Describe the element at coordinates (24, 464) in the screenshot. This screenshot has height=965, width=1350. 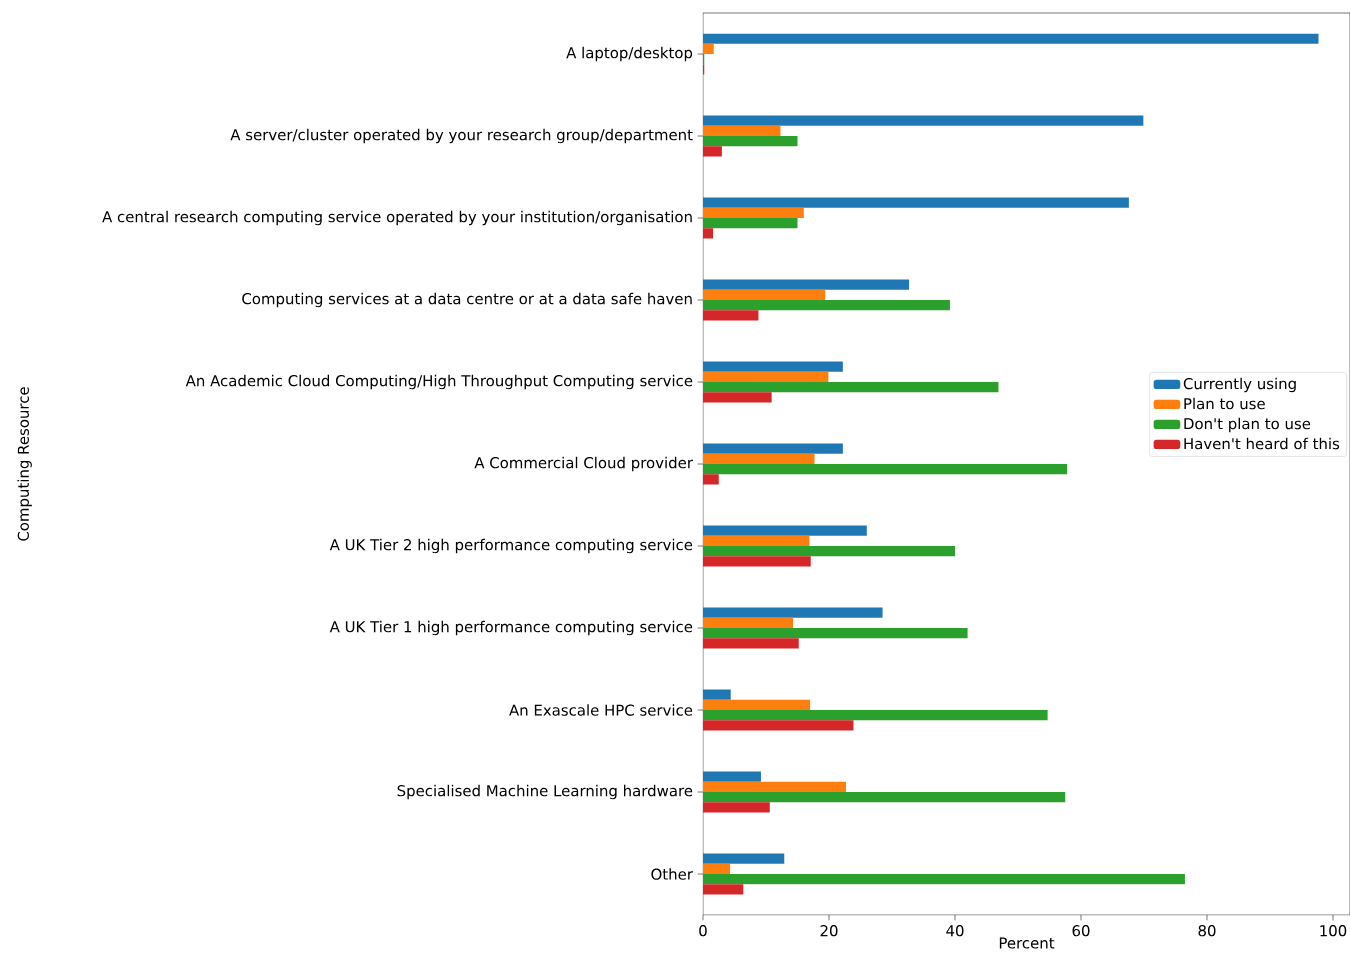
I see `y-axis-title: Computing Resource` at that location.